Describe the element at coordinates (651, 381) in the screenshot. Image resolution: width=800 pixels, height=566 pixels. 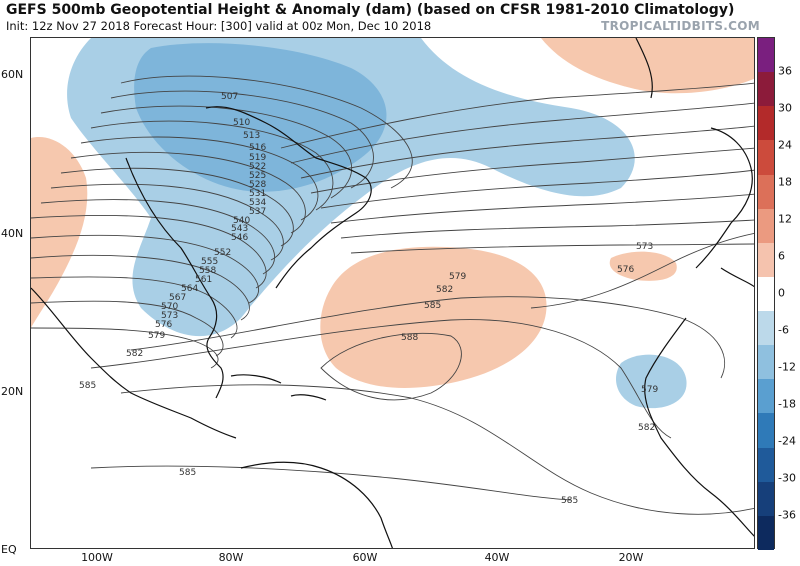
I see `negative-anomaly-africa` at that location.